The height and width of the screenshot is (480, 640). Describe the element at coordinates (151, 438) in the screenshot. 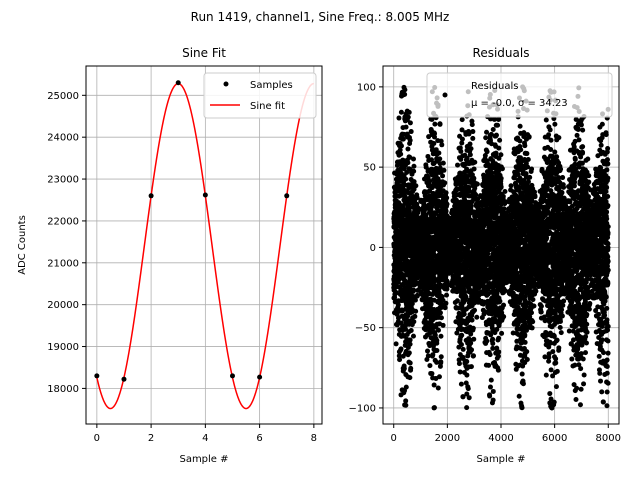

I see `sine-fit-xtick-label: 2` at that location.